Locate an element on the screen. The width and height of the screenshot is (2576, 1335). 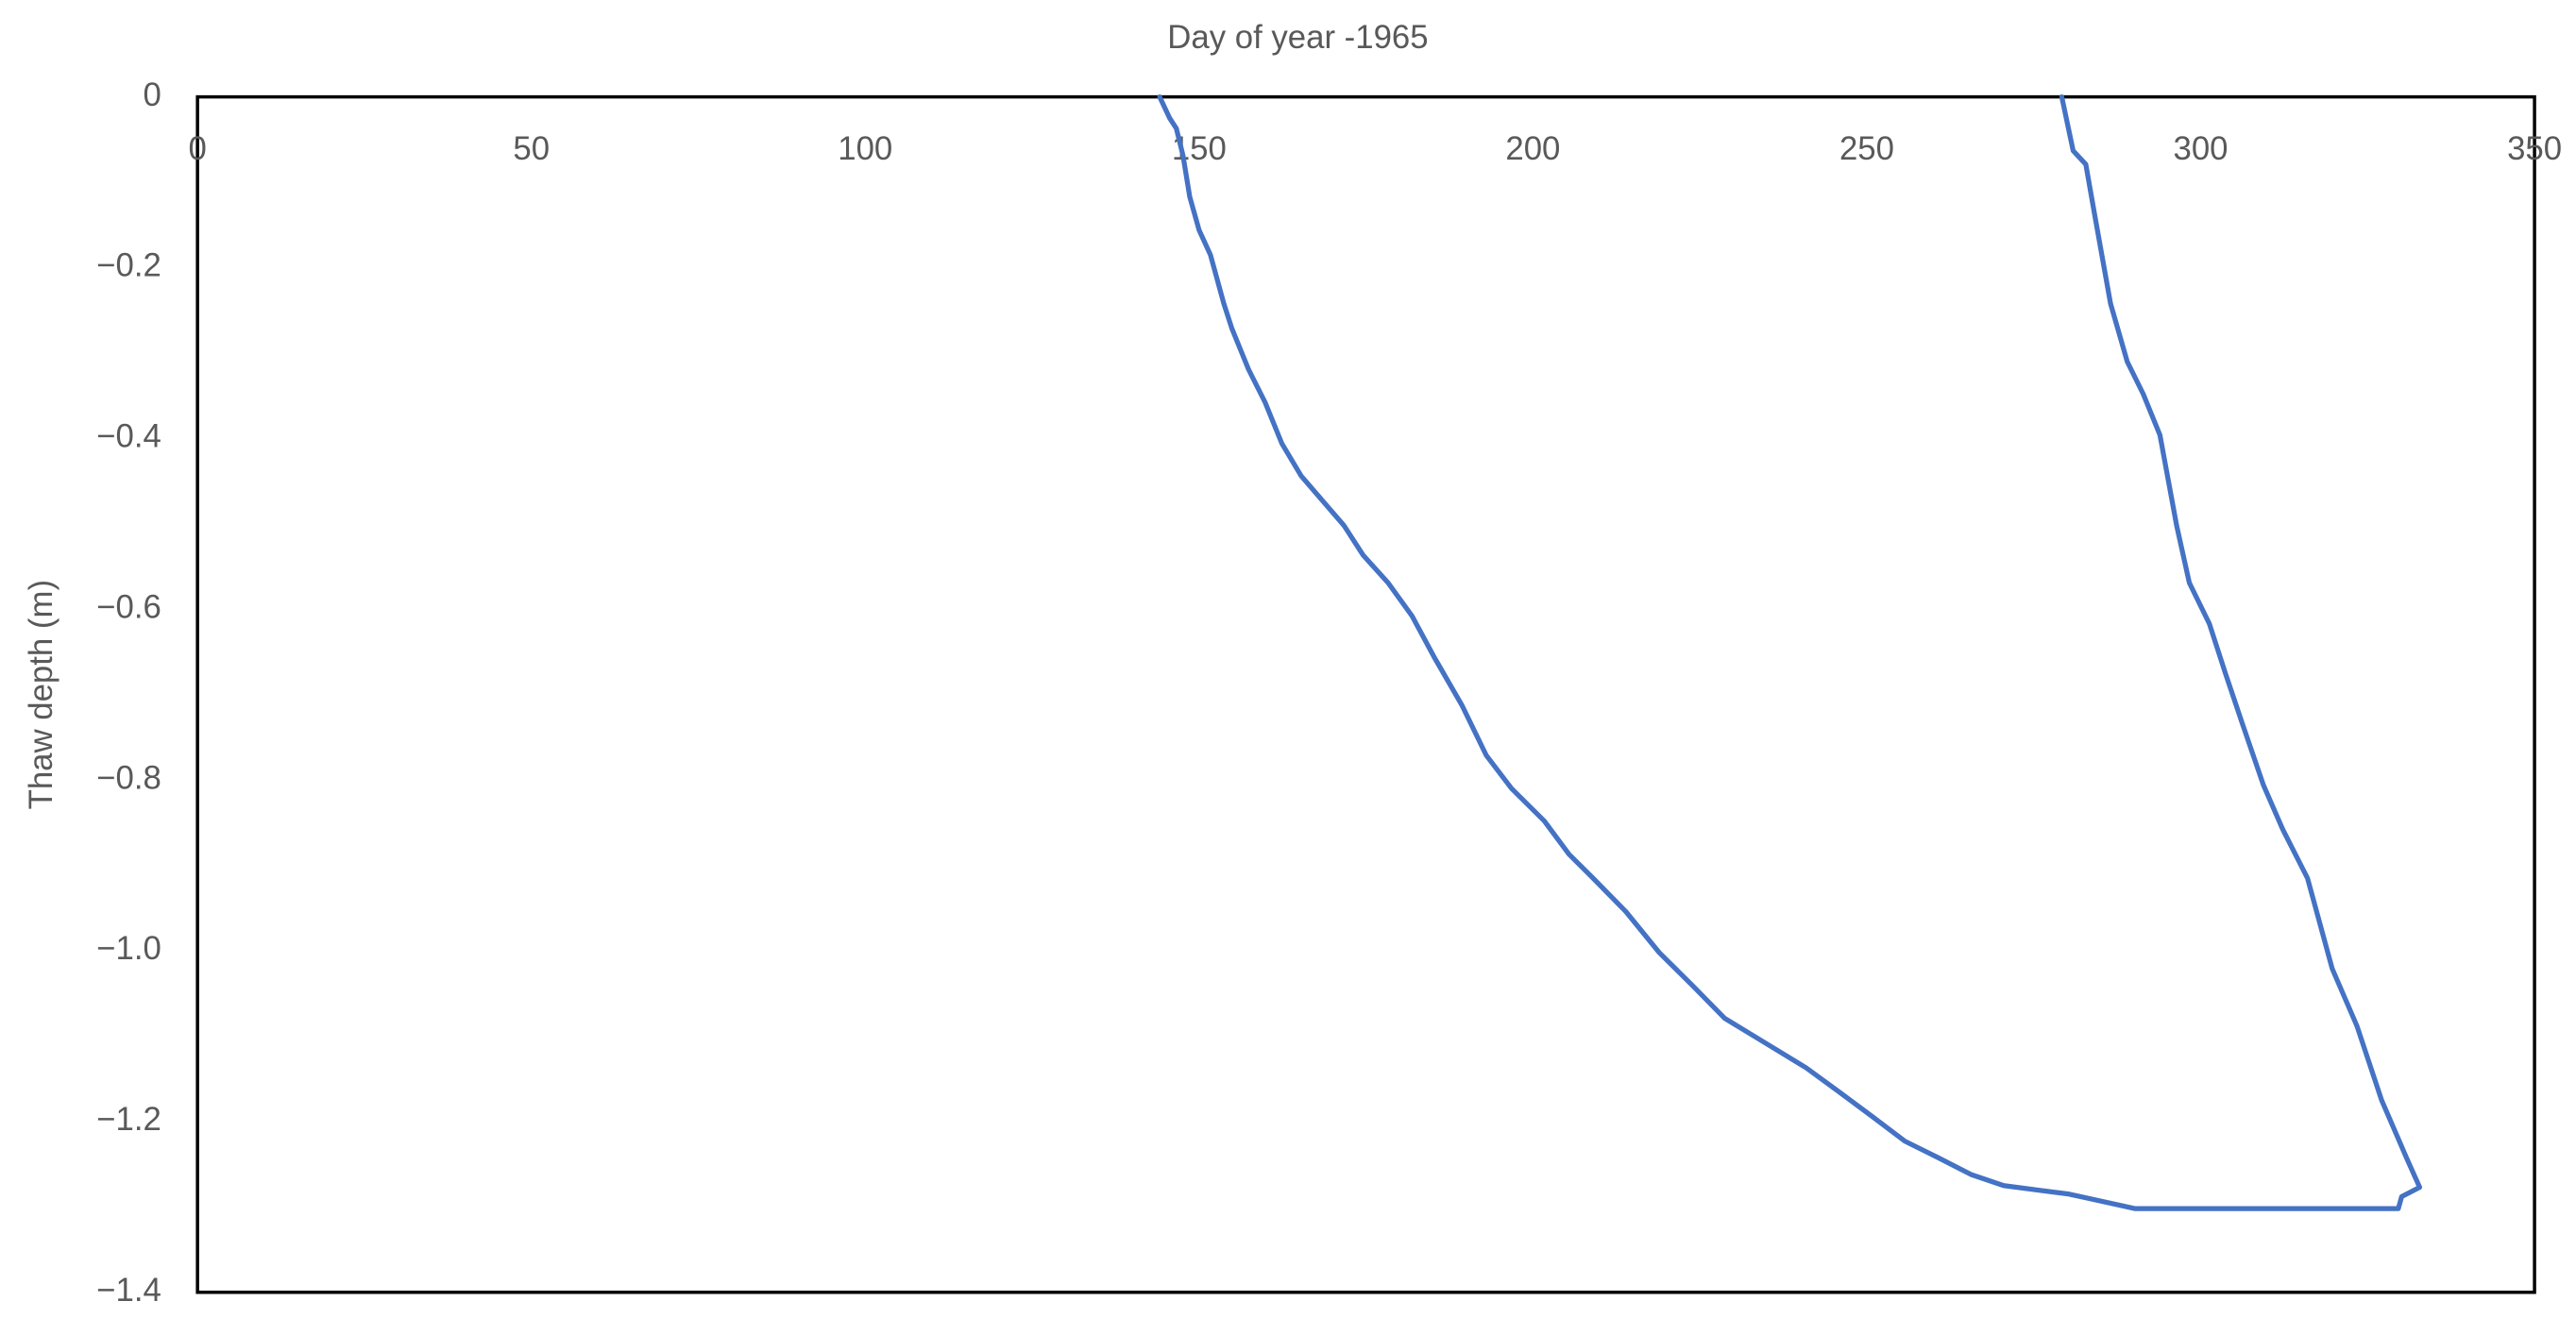
x-axis-title: Day of year -1965 is located at coordinates (1297, 38).